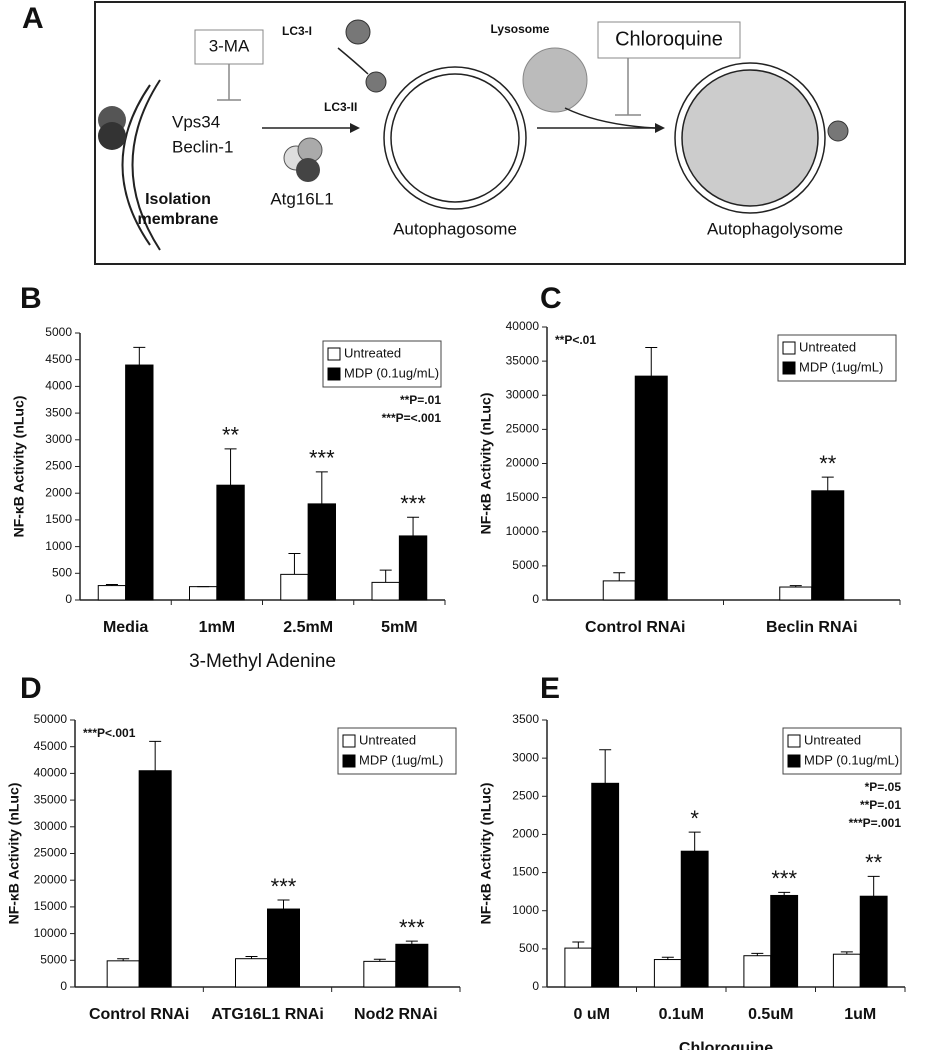 This screenshot has width=945, height=1050. I want to click on x-tick-label: 5mM, so click(399, 627).